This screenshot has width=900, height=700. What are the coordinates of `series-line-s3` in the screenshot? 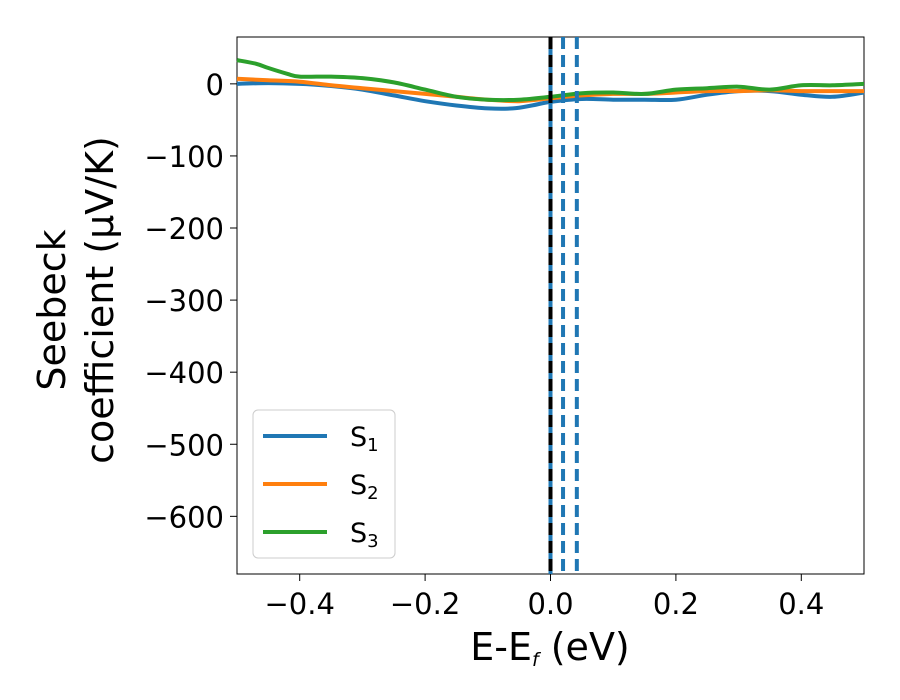 It's located at (550, 80).